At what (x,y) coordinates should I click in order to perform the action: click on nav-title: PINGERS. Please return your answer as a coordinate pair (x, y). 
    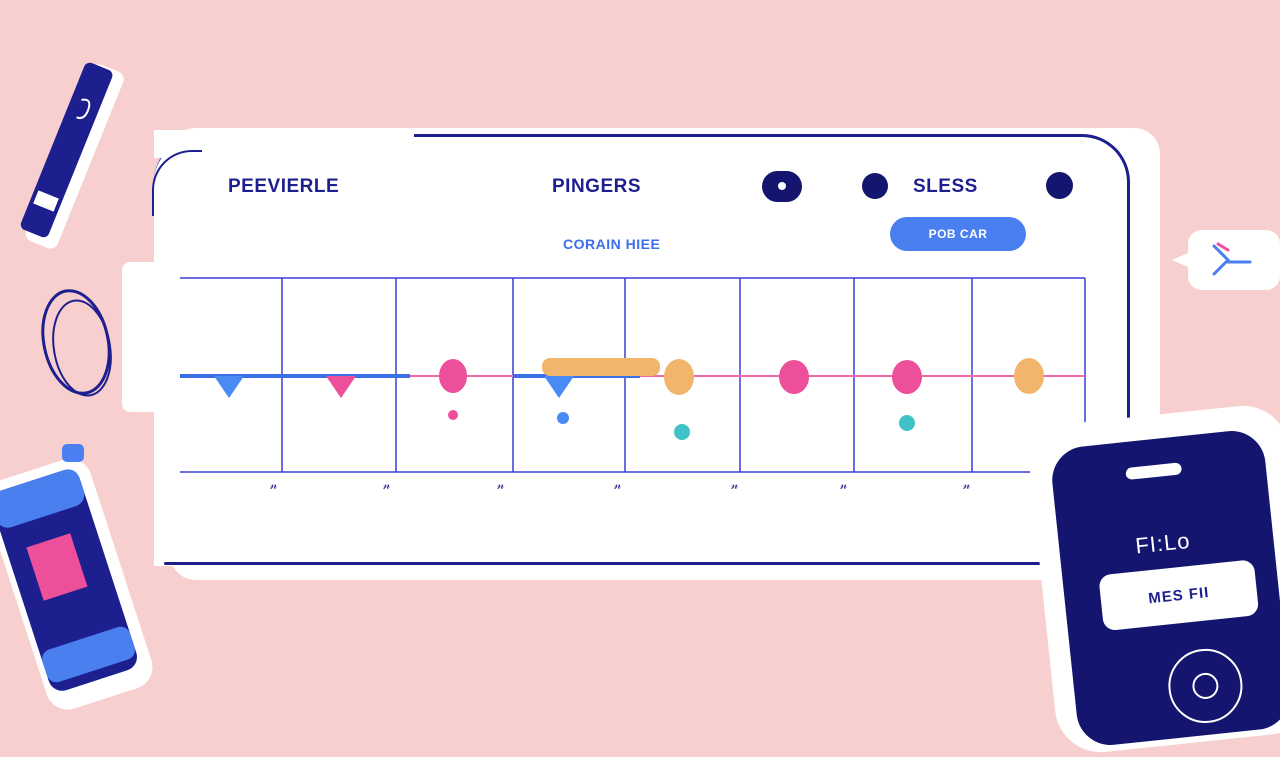
    Looking at the image, I should click on (597, 186).